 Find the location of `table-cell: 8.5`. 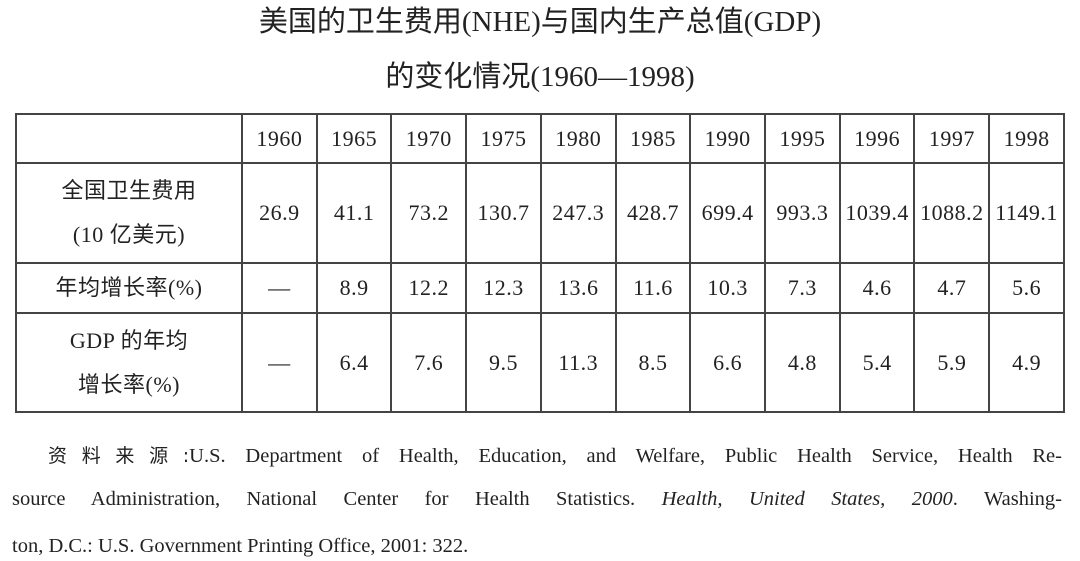

table-cell: 8.5 is located at coordinates (653, 362).